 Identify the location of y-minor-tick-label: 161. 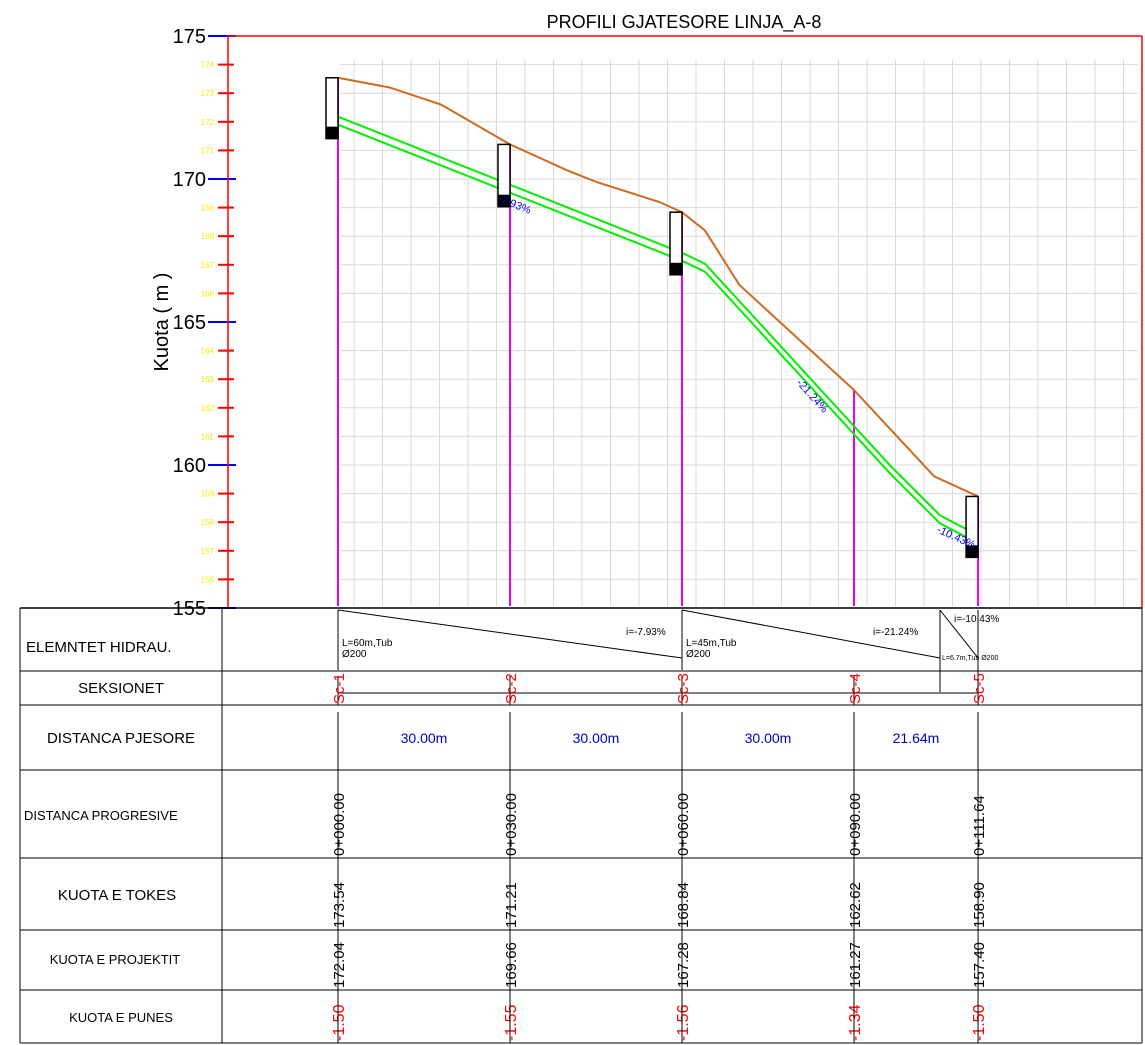
(208, 436).